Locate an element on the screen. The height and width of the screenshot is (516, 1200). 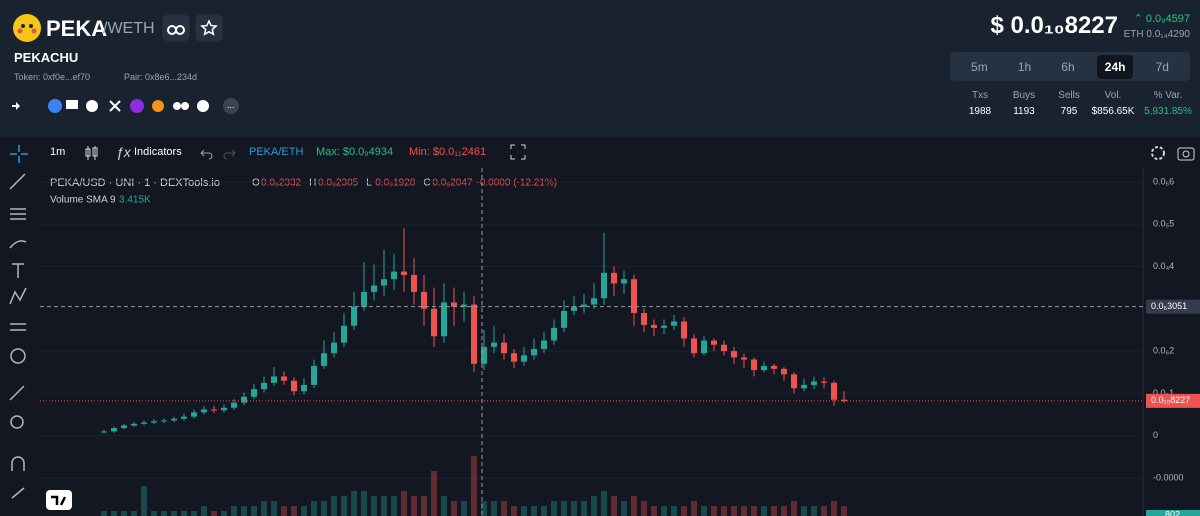
undo-redo is located at coordinates (218, 153).